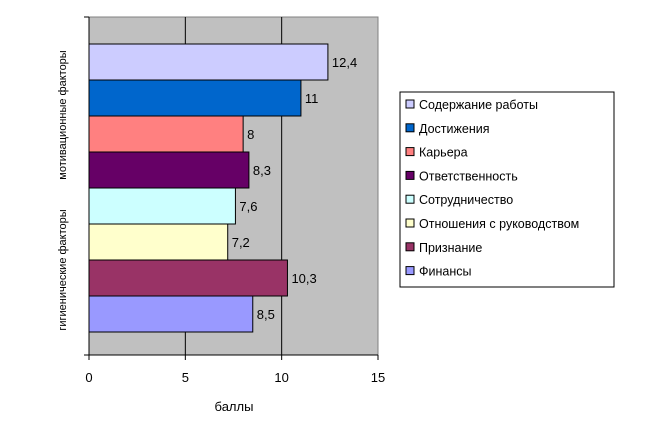  I want to click on data-label: 12,4, so click(344, 62).